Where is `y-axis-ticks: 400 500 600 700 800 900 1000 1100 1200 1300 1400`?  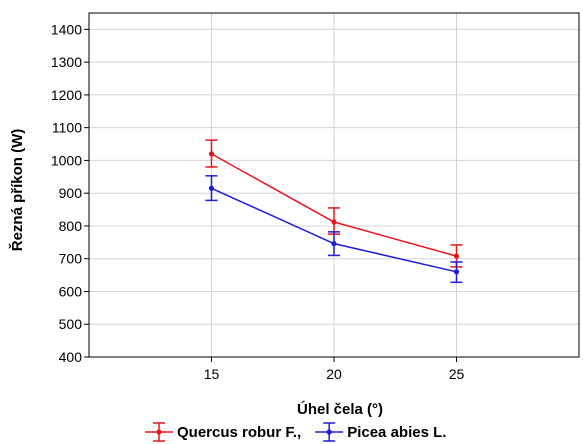
y-axis-ticks: 400 500 600 700 800 900 1000 1100 1200 1300 1400 is located at coordinates (70, 193).